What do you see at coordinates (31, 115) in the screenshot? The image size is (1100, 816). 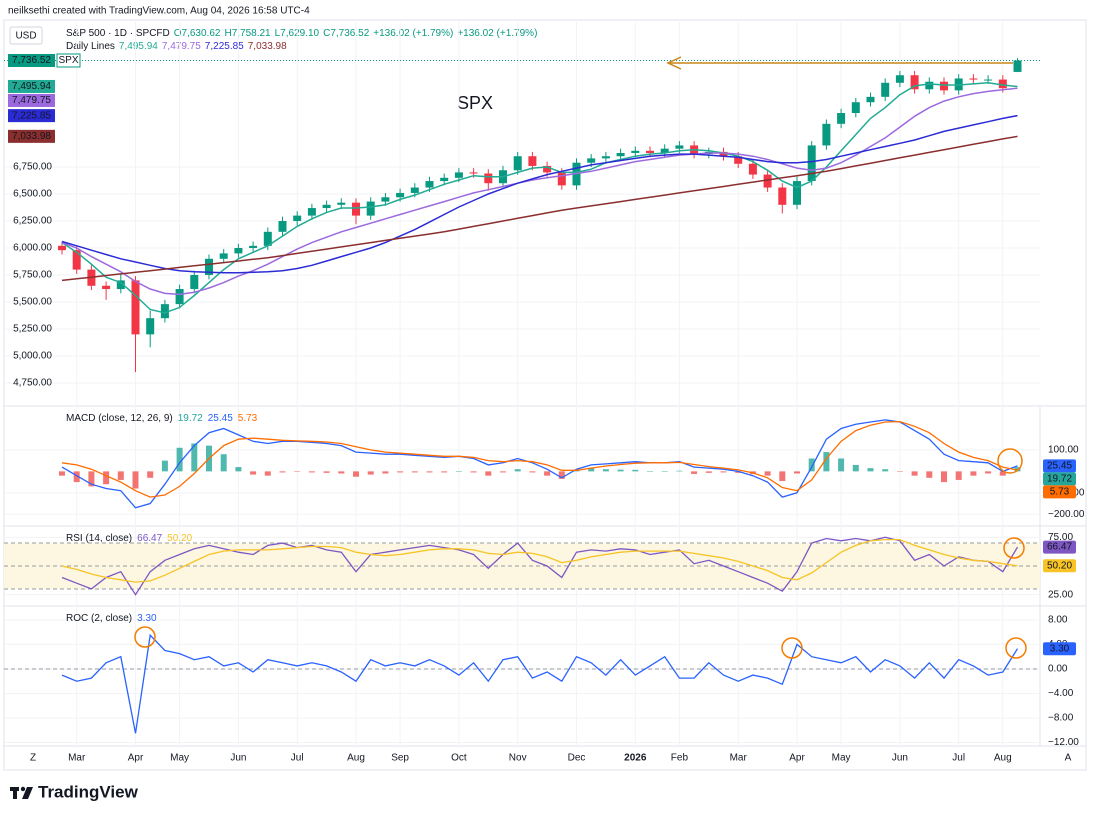 I see `price-tag-label: 7,225.85` at bounding box center [31, 115].